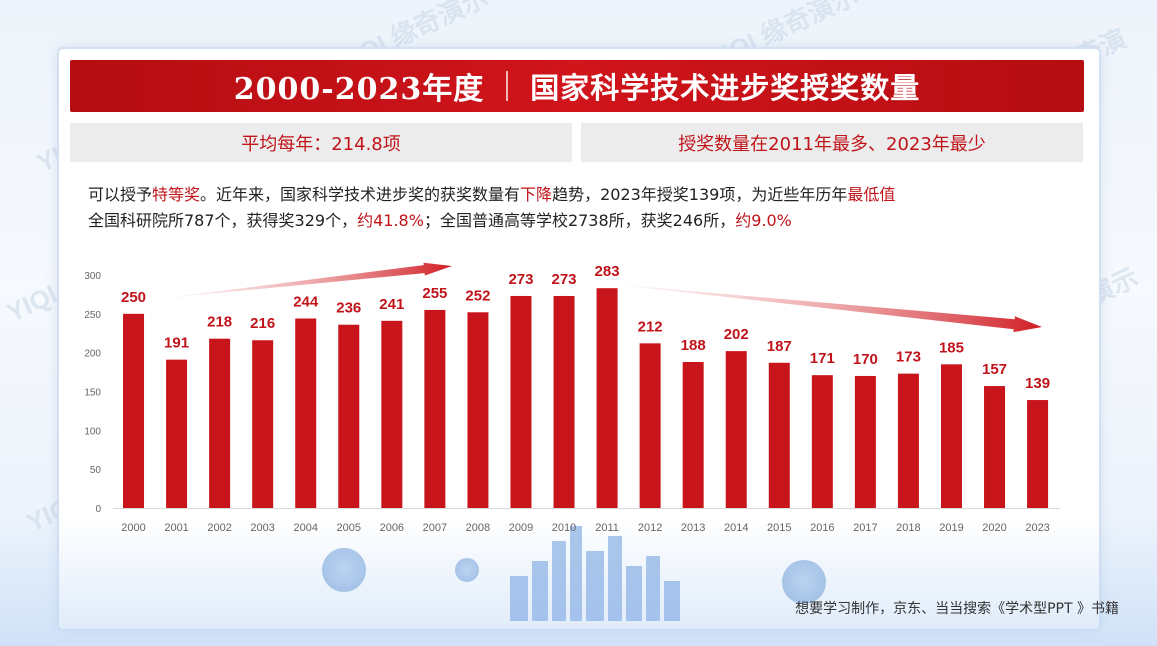  What do you see at coordinates (736, 528) in the screenshot?
I see `x-tick-label: 2014` at bounding box center [736, 528].